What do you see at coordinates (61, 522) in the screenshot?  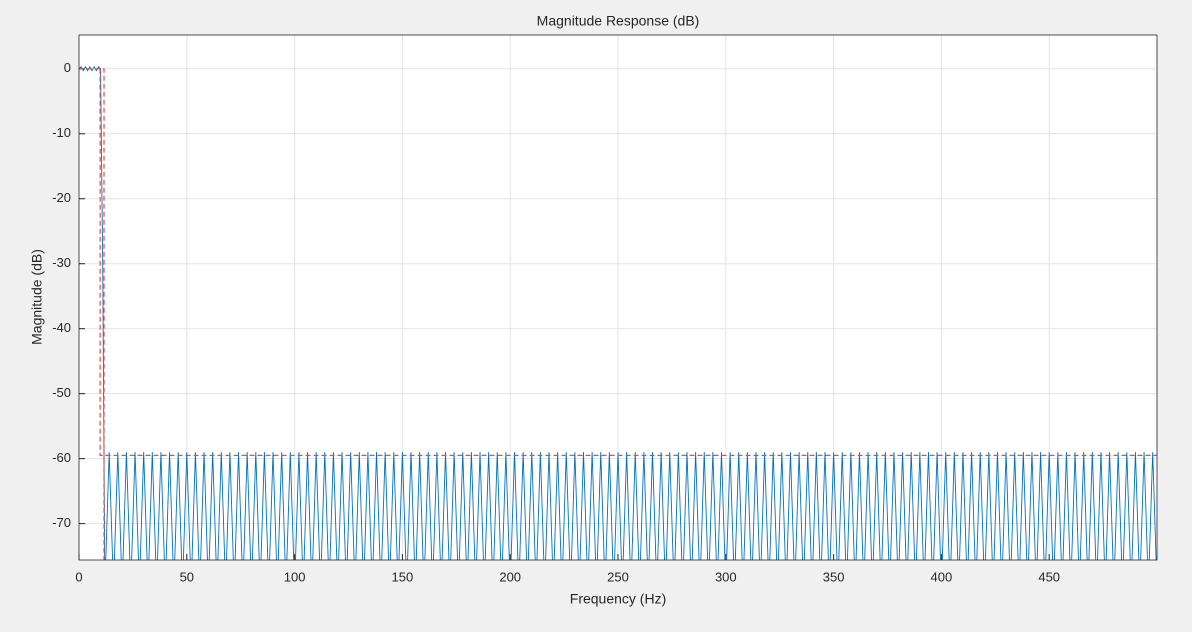 I see `y-tick-label: -70` at bounding box center [61, 522].